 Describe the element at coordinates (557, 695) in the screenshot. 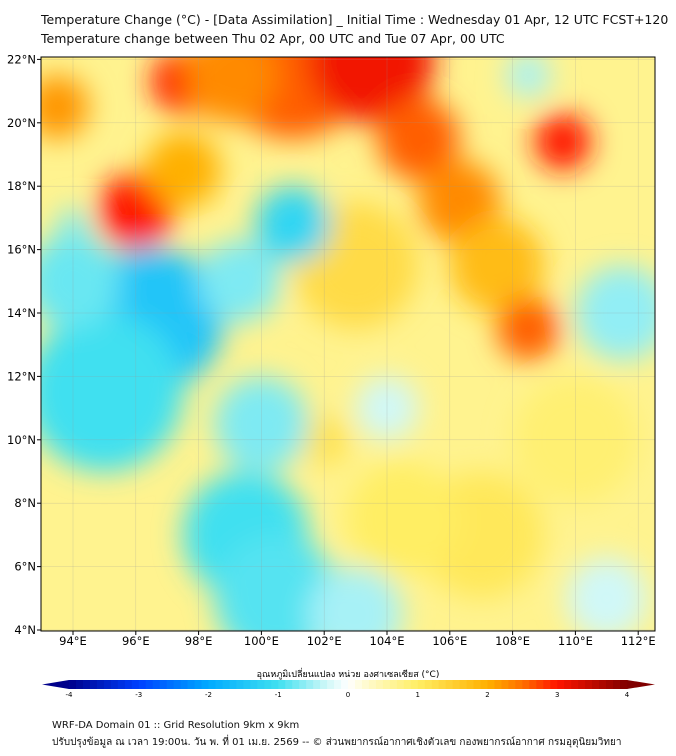

I see `colorbar-tick-label: 3` at that location.